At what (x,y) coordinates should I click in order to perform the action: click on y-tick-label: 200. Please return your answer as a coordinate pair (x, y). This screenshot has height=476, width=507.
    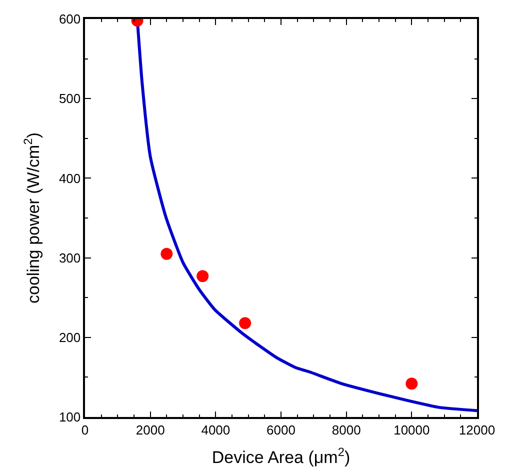
    Looking at the image, I should click on (69, 337).